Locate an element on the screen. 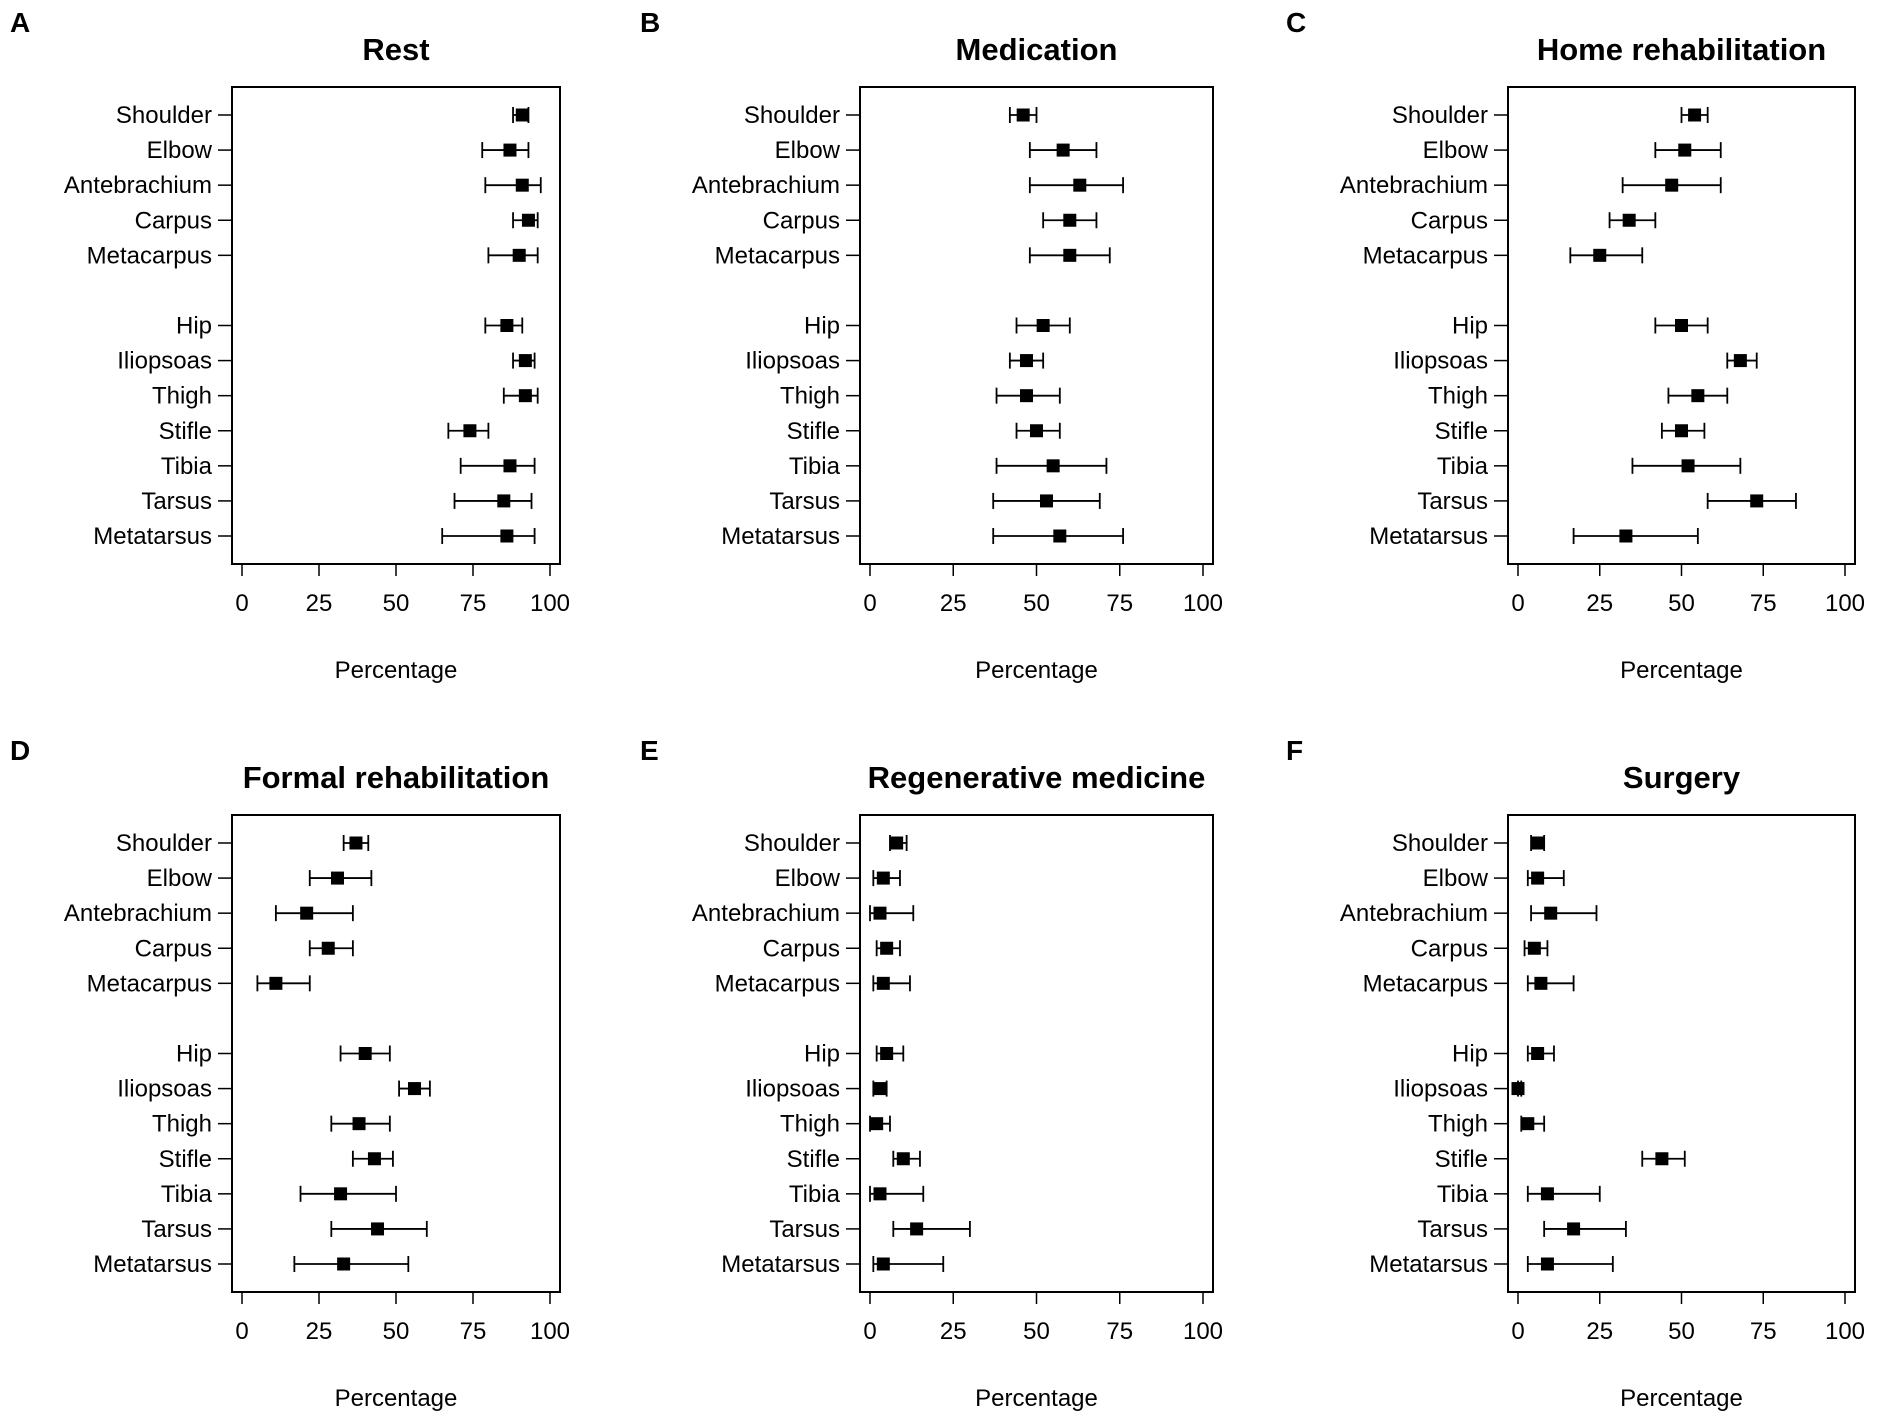 This screenshot has width=1901, height=1428. category-label: Iliopsoas is located at coordinates (164, 1089).